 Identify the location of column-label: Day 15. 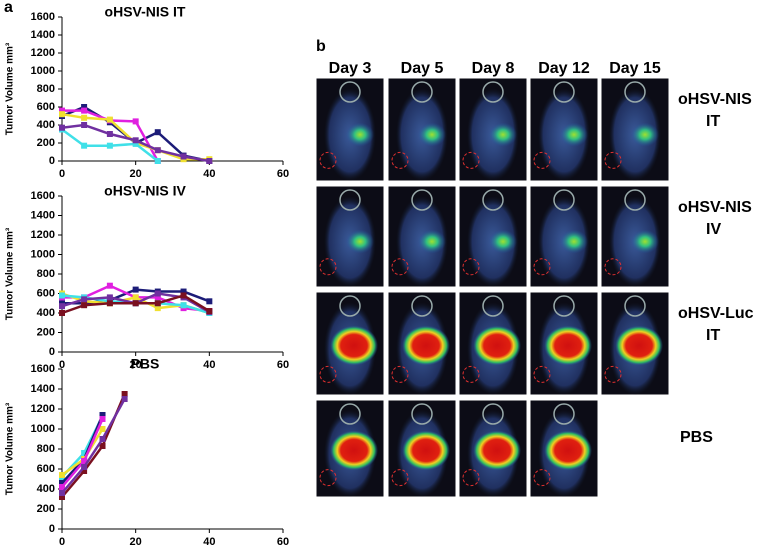
(635, 68).